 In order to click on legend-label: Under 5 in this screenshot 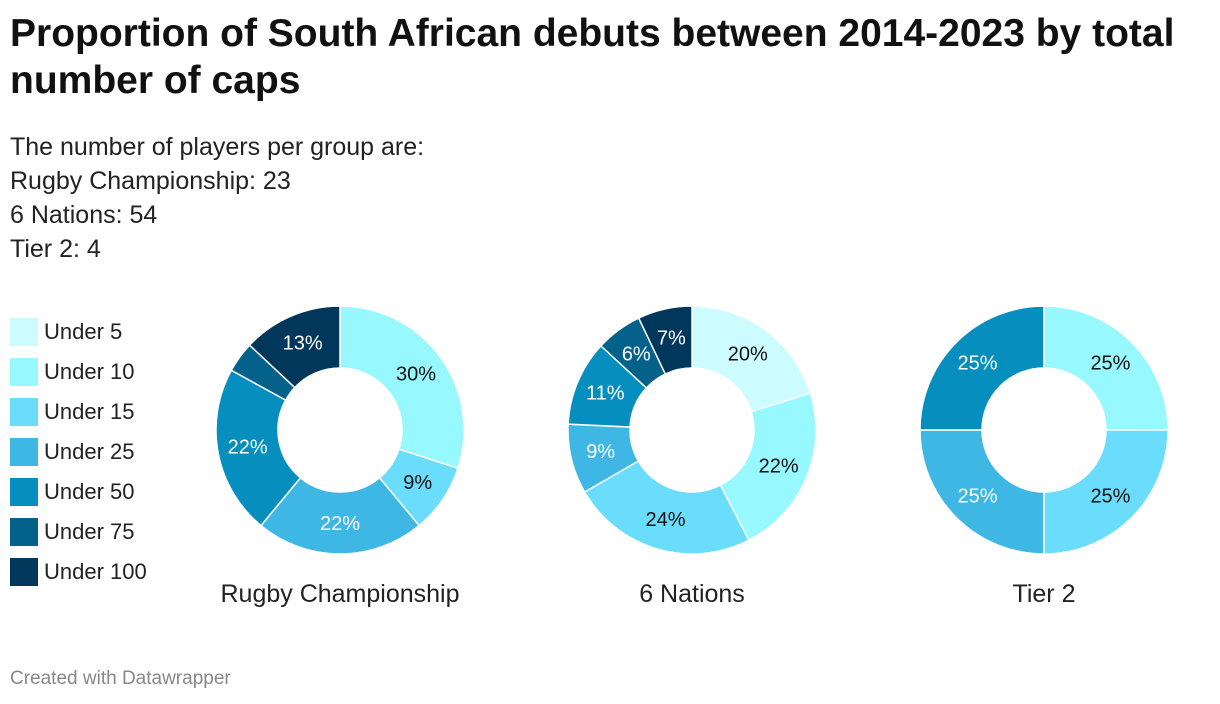, I will do `click(83, 331)`.